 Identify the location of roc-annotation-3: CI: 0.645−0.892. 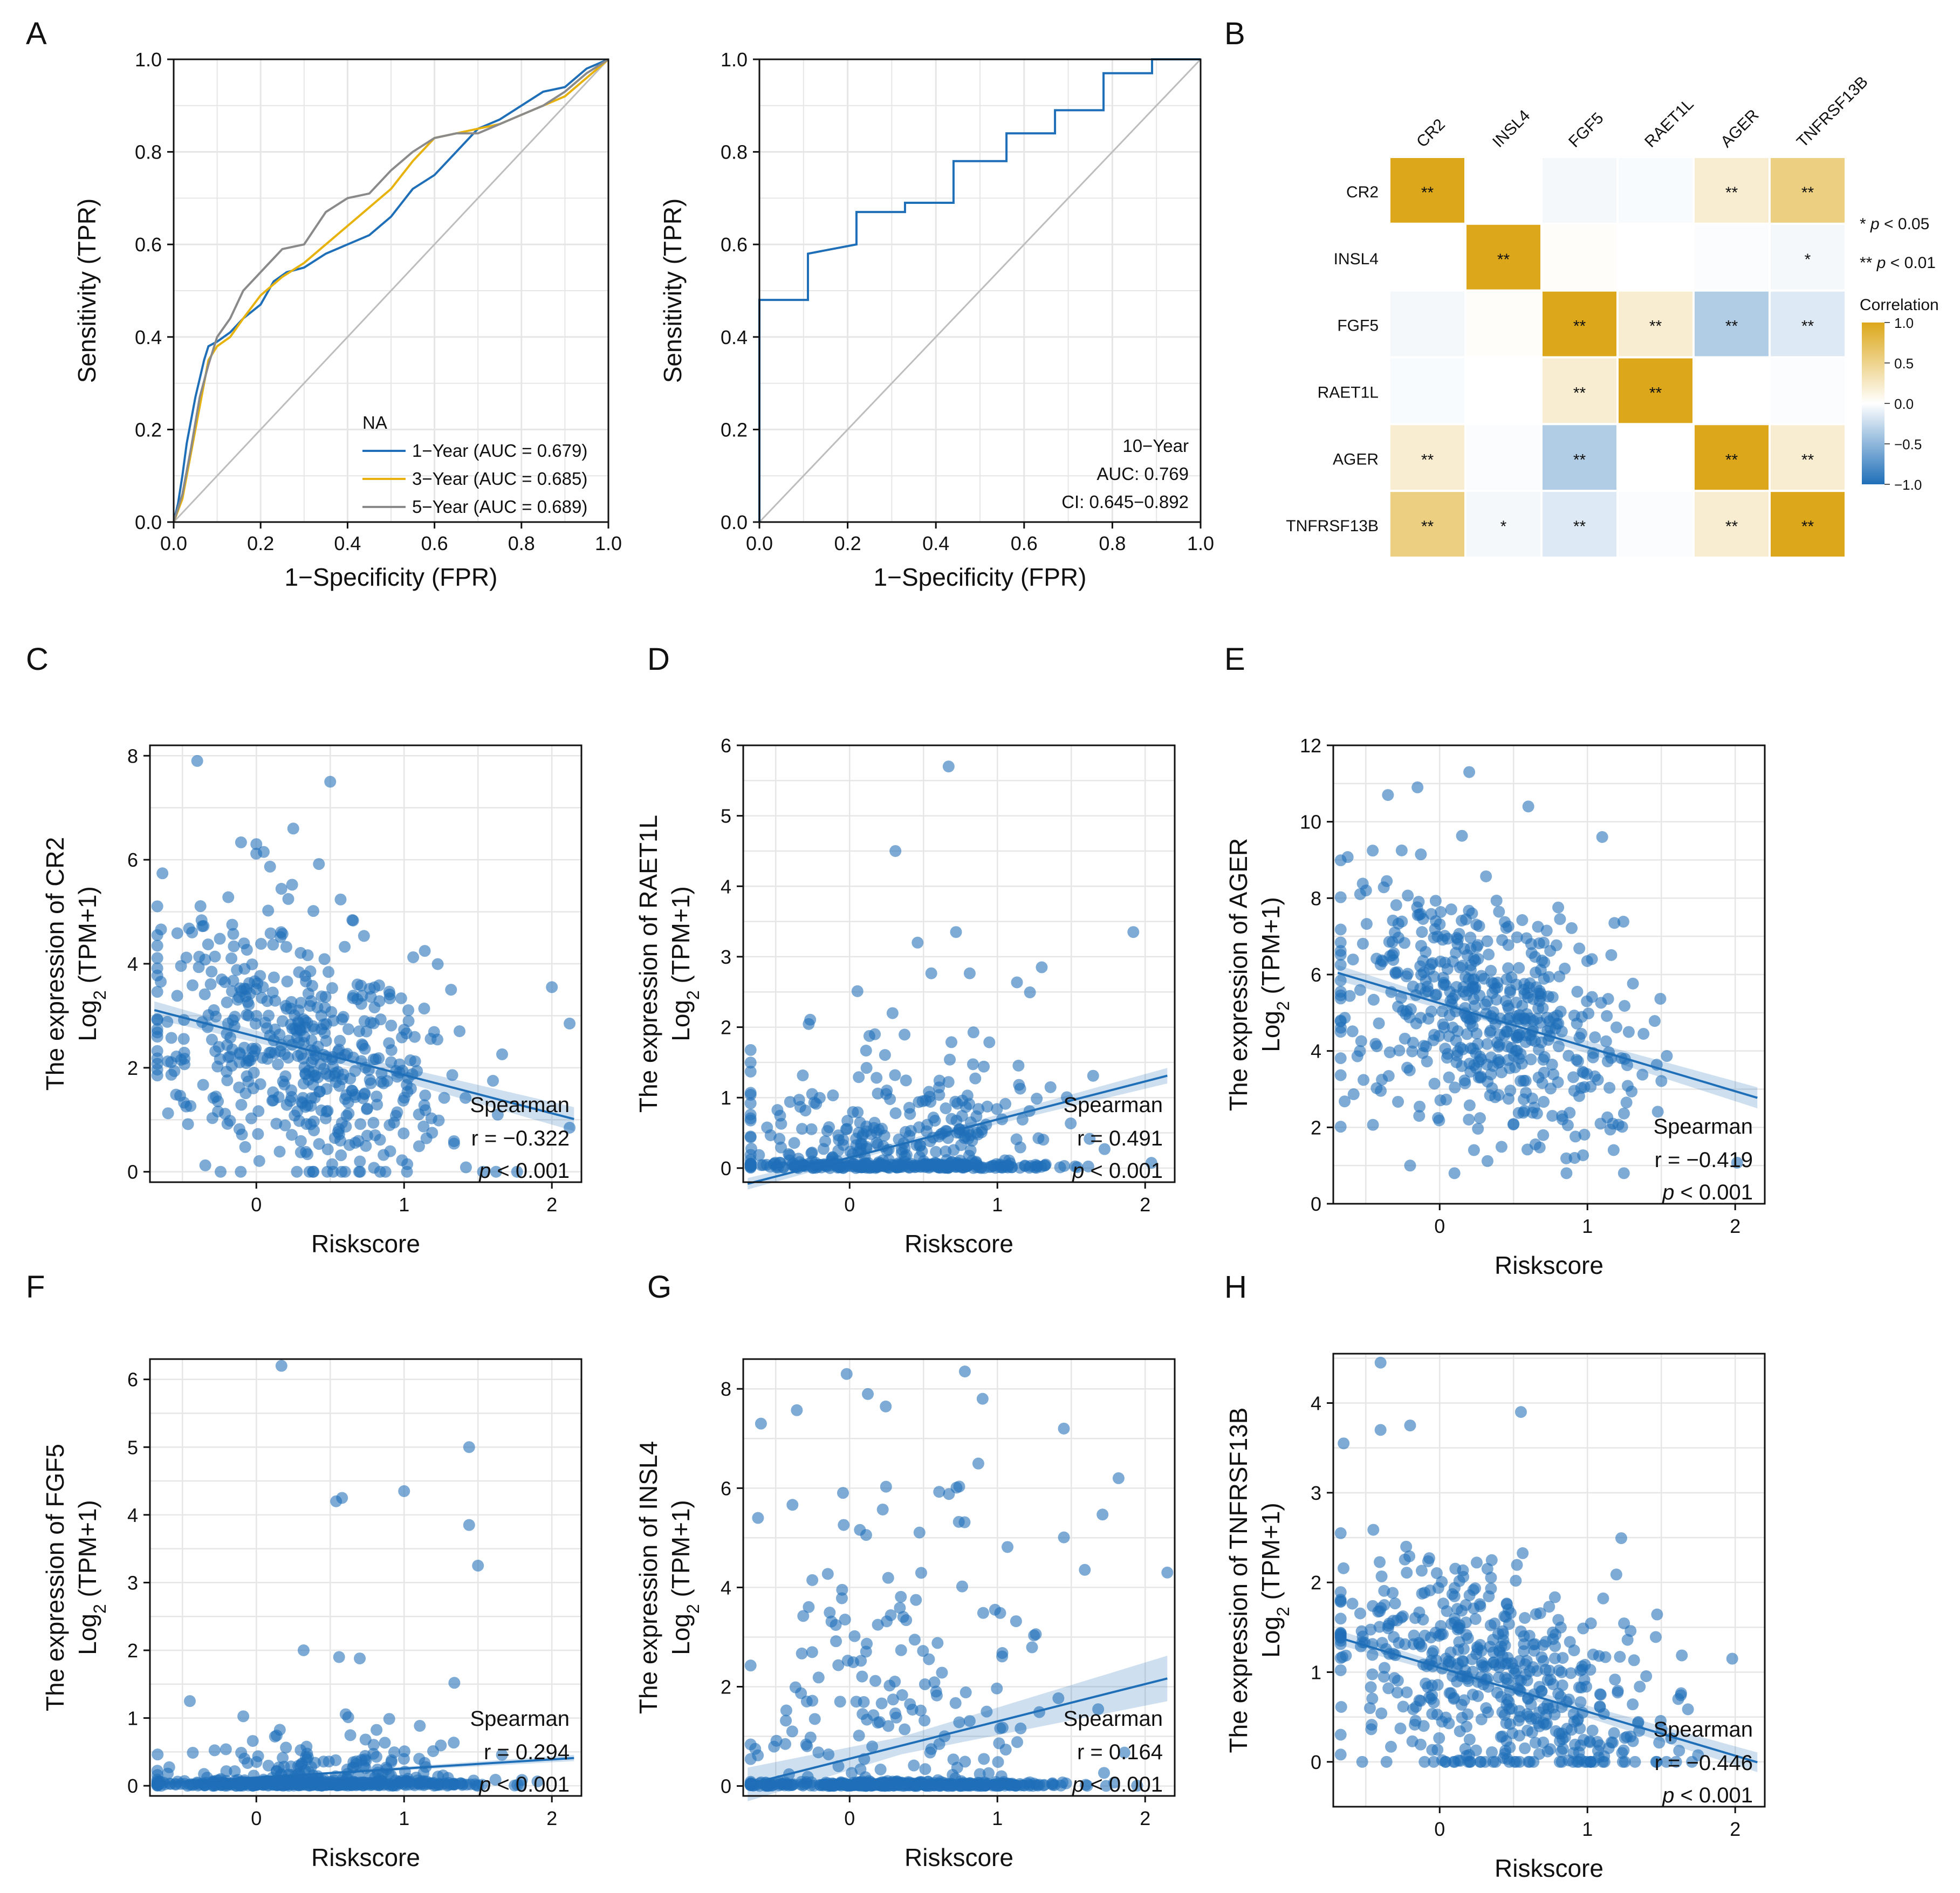
(1125, 502).